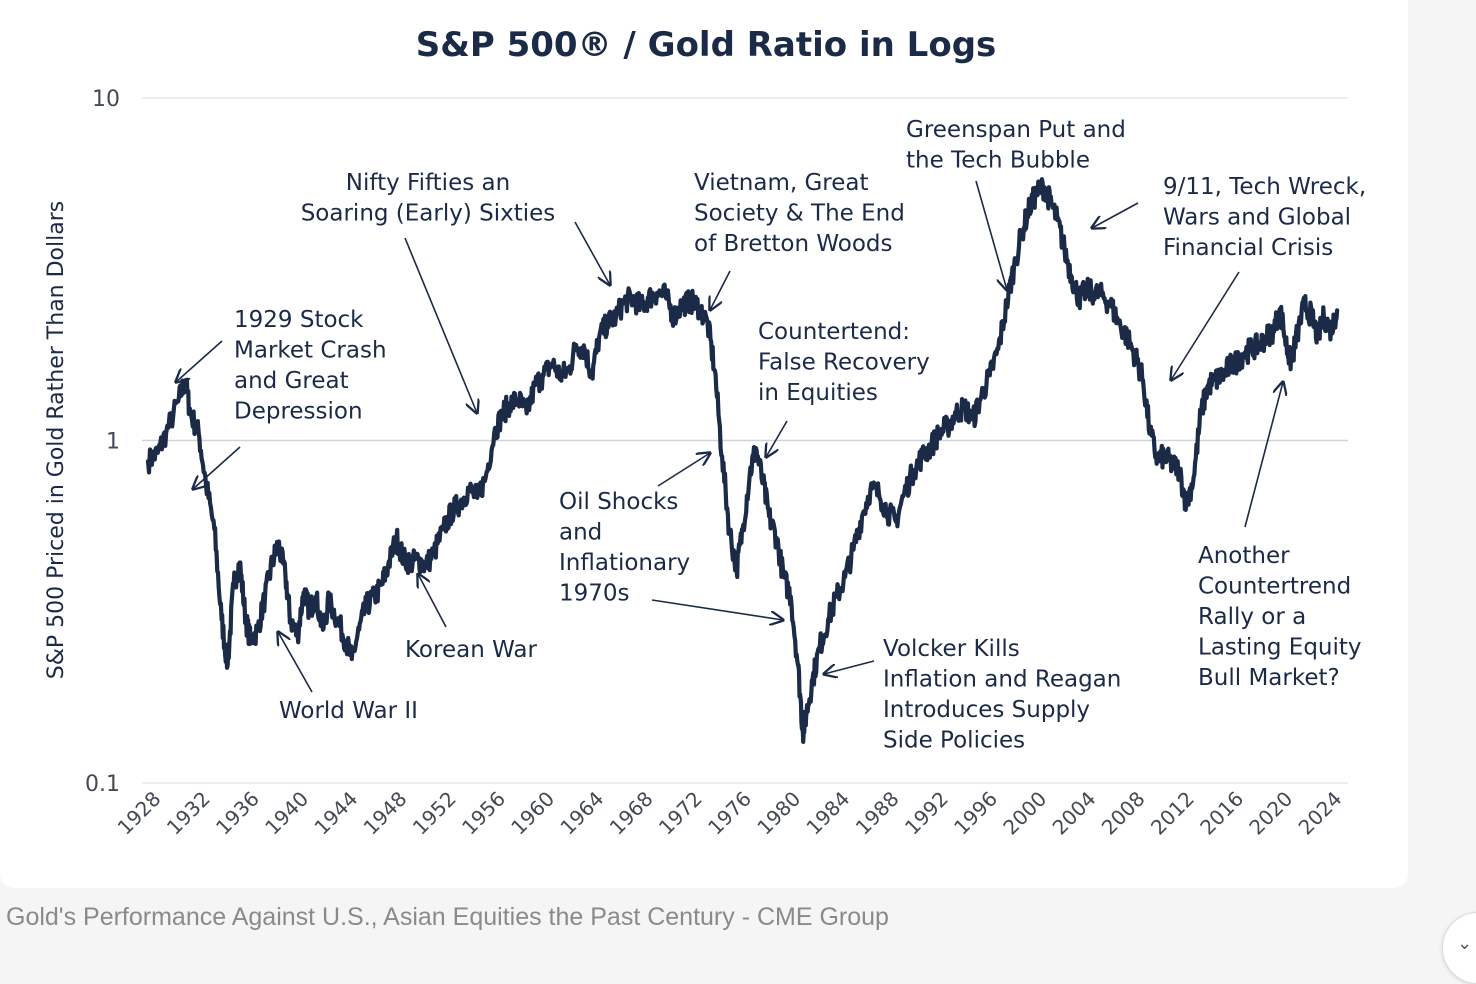 Image resolution: width=1476 pixels, height=984 pixels. I want to click on y-tick-label: 0.1, so click(102, 784).